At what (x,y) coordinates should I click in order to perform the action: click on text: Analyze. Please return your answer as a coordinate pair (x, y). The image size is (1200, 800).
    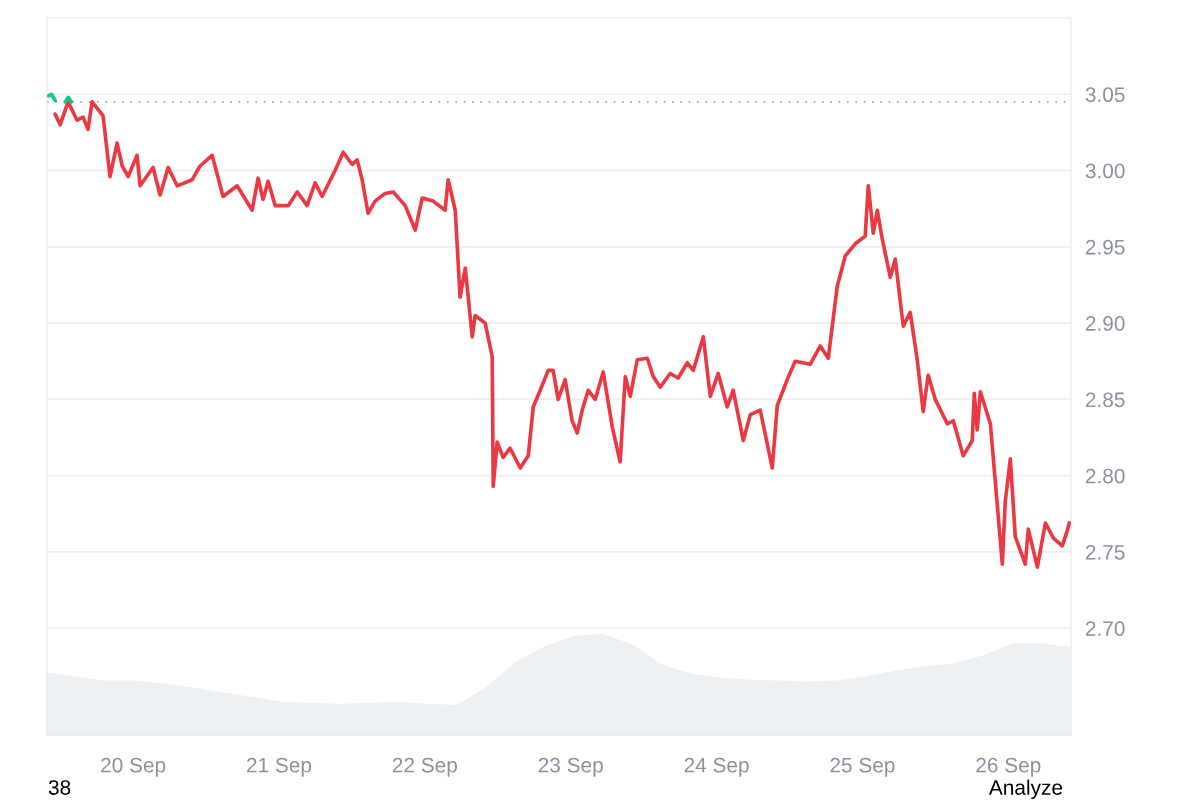
    Looking at the image, I should click on (1025, 789).